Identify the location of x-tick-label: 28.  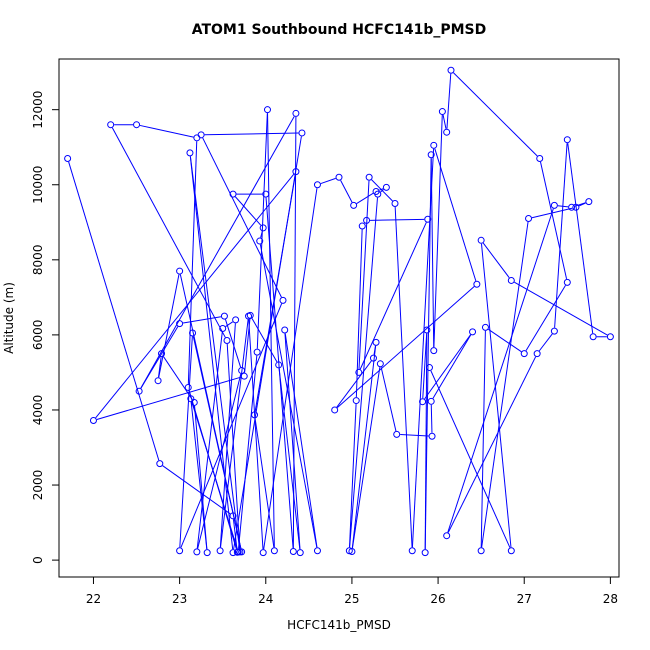
(610, 599).